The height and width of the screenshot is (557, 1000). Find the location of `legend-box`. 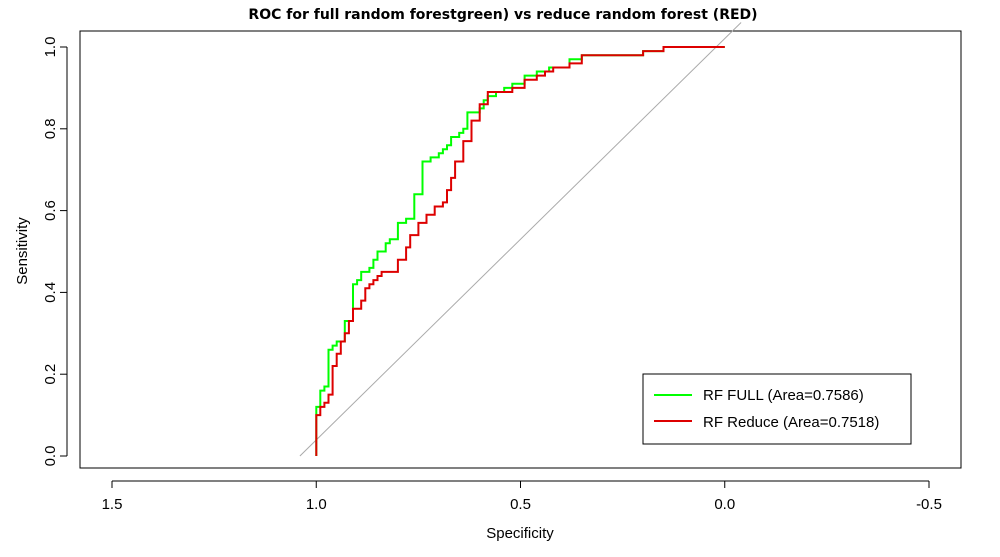

legend-box is located at coordinates (777, 409).